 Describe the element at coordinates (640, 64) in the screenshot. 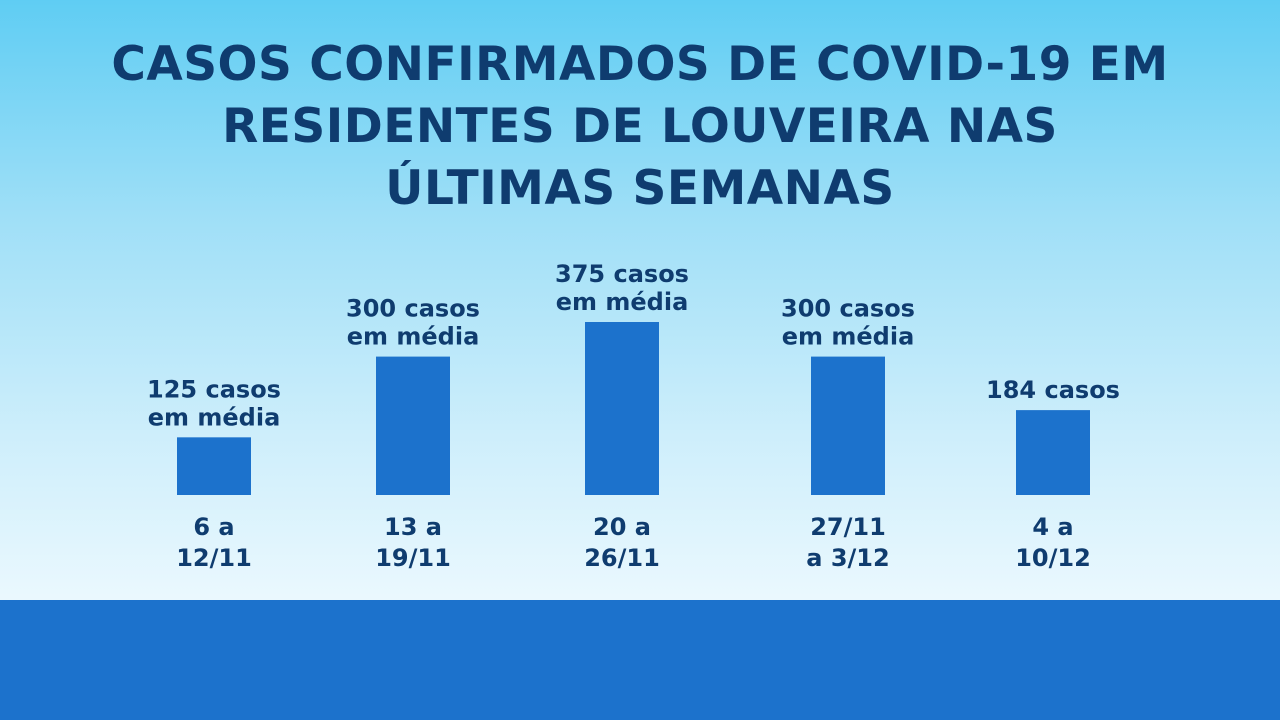

I see `title-line-1: CASOS CONFIRMADOS DE COVID-19 EM` at that location.